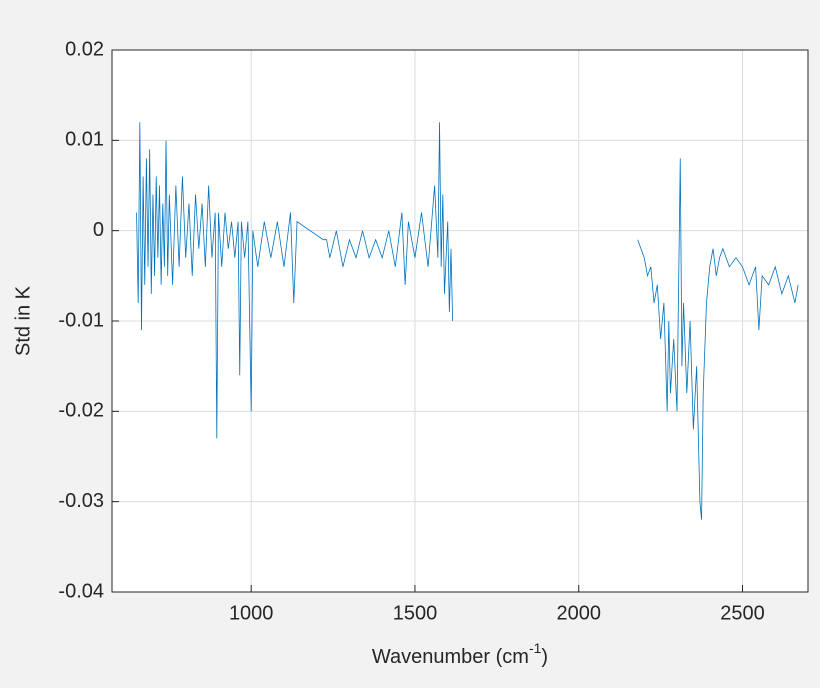 The width and height of the screenshot is (820, 688). I want to click on y-tick-label: -0.04, so click(81, 591).